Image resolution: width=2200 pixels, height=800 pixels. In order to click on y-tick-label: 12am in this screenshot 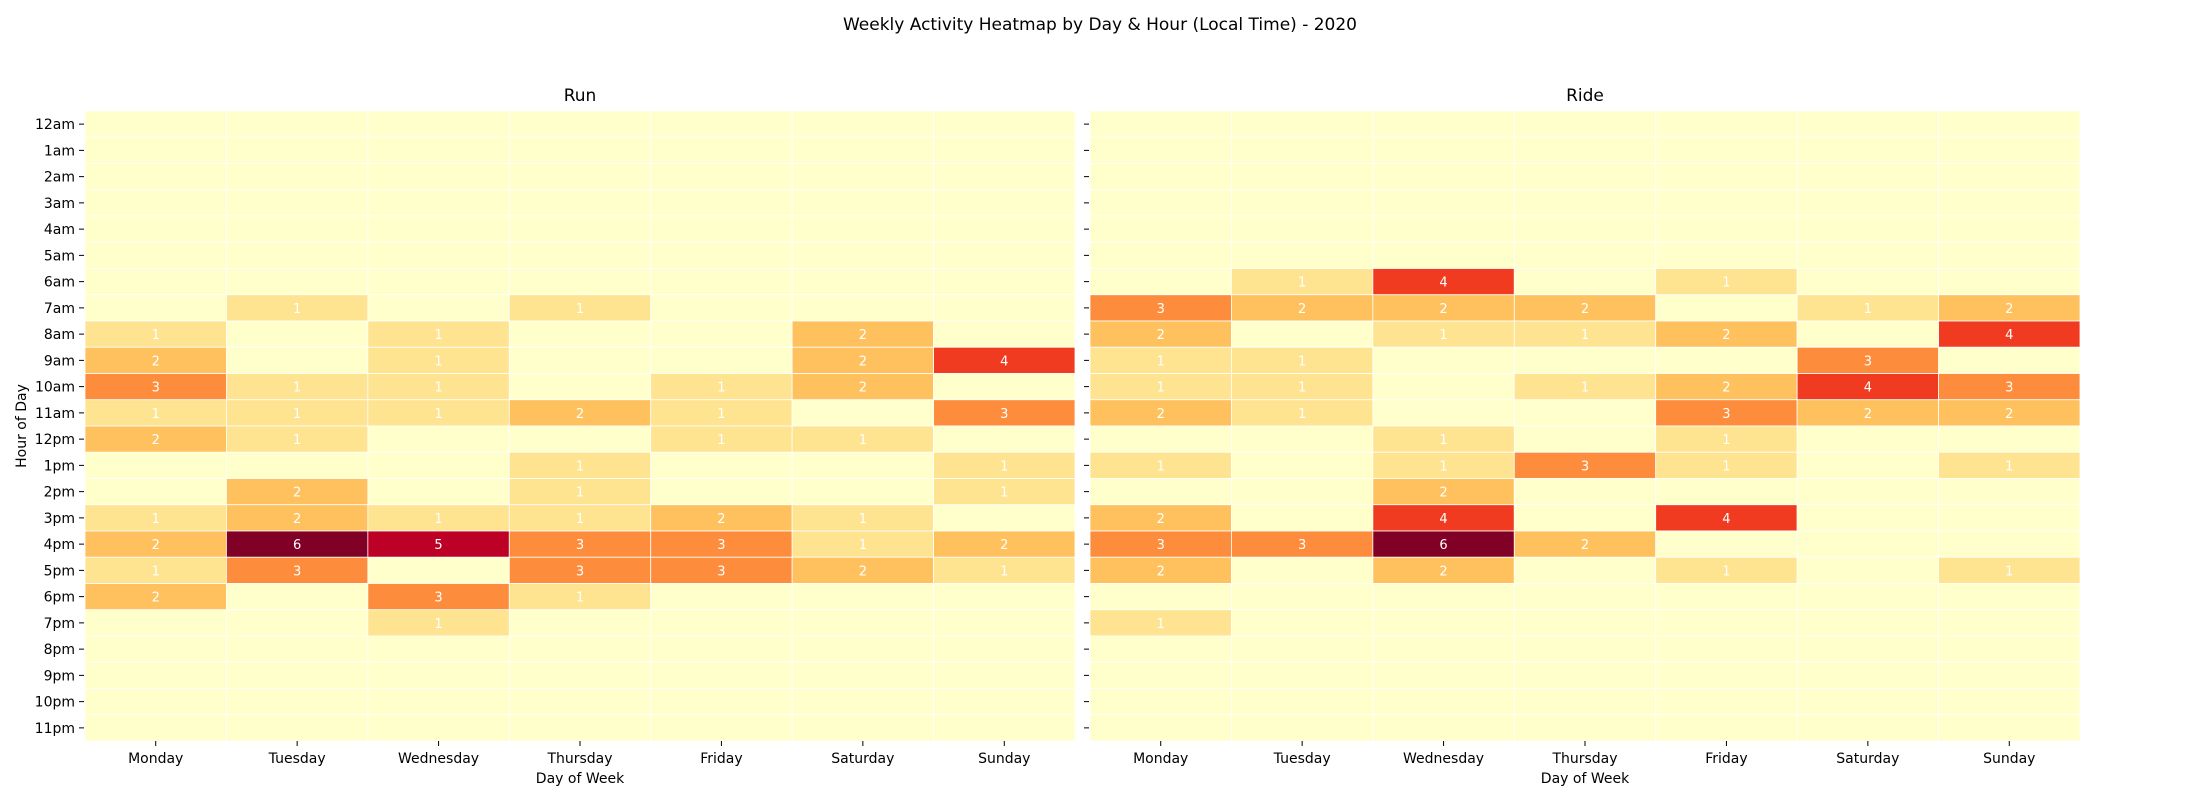, I will do `click(55, 125)`.